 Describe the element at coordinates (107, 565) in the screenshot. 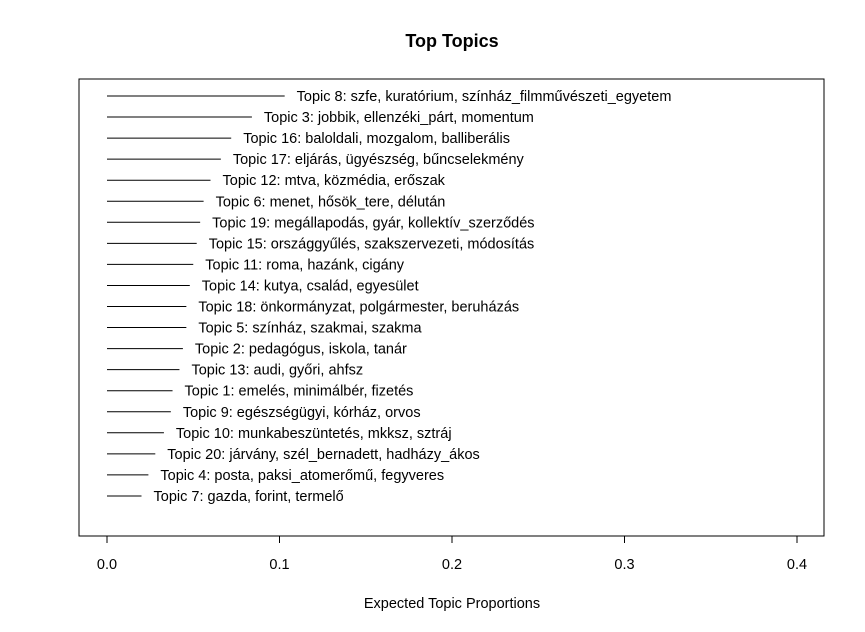

I see `x-tick-label-0: 0.0` at that location.